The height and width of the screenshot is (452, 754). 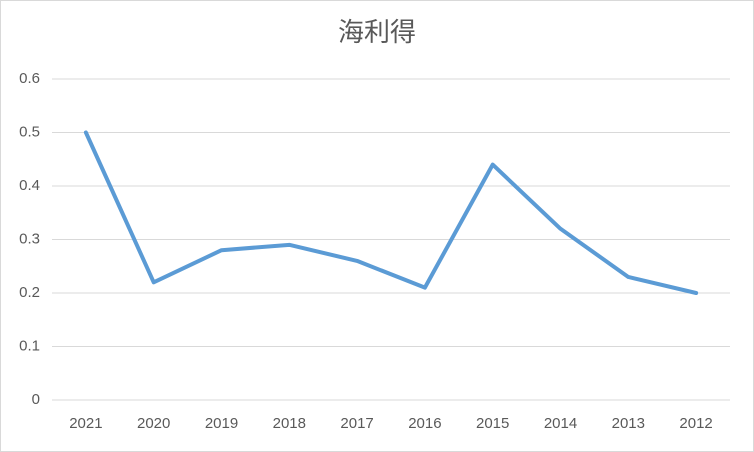 I want to click on x-tick-label: 2013, so click(x=628, y=423).